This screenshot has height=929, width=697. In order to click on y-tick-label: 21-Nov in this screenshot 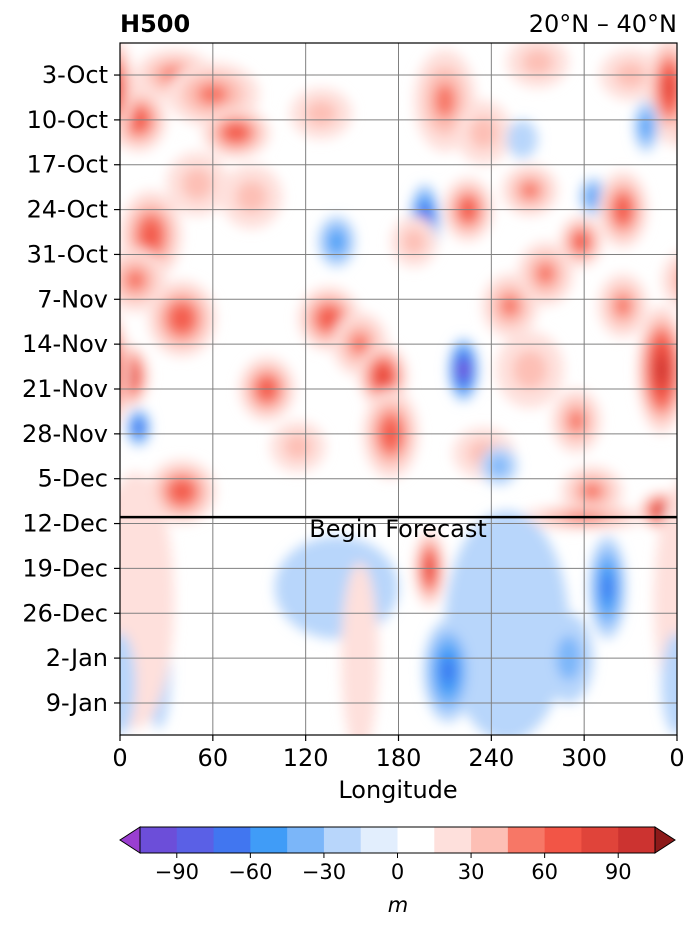, I will do `click(65, 389)`.